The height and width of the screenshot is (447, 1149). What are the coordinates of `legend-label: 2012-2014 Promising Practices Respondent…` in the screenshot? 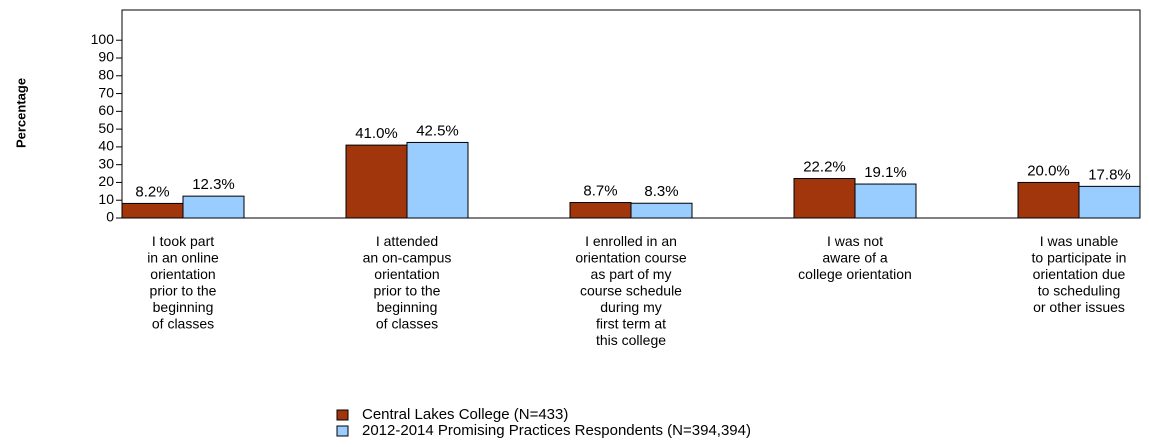 It's located at (556, 430).